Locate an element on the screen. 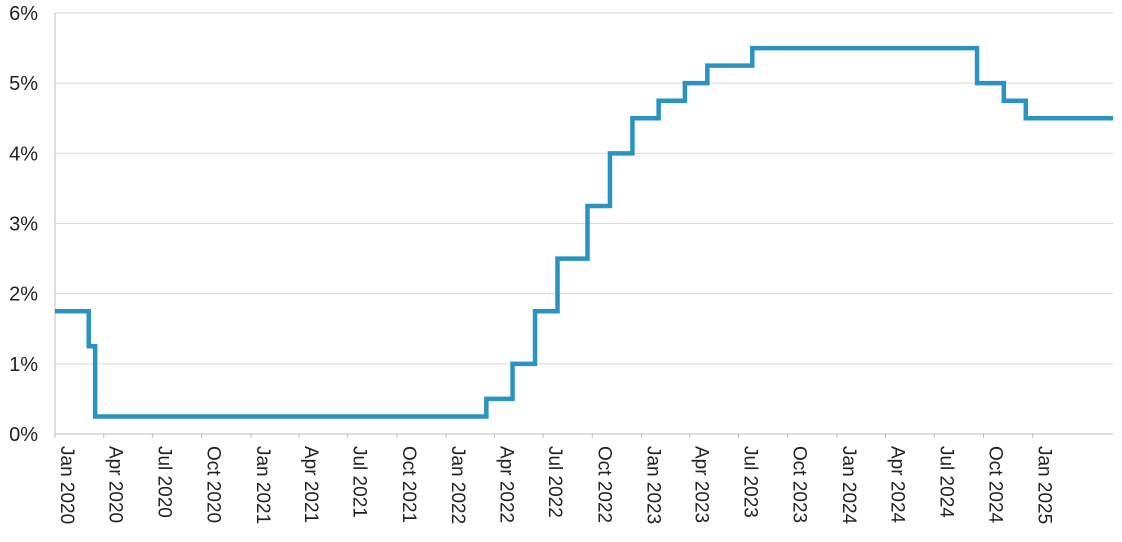  x-tick-label: Jul 2024 is located at coordinates (945, 482).